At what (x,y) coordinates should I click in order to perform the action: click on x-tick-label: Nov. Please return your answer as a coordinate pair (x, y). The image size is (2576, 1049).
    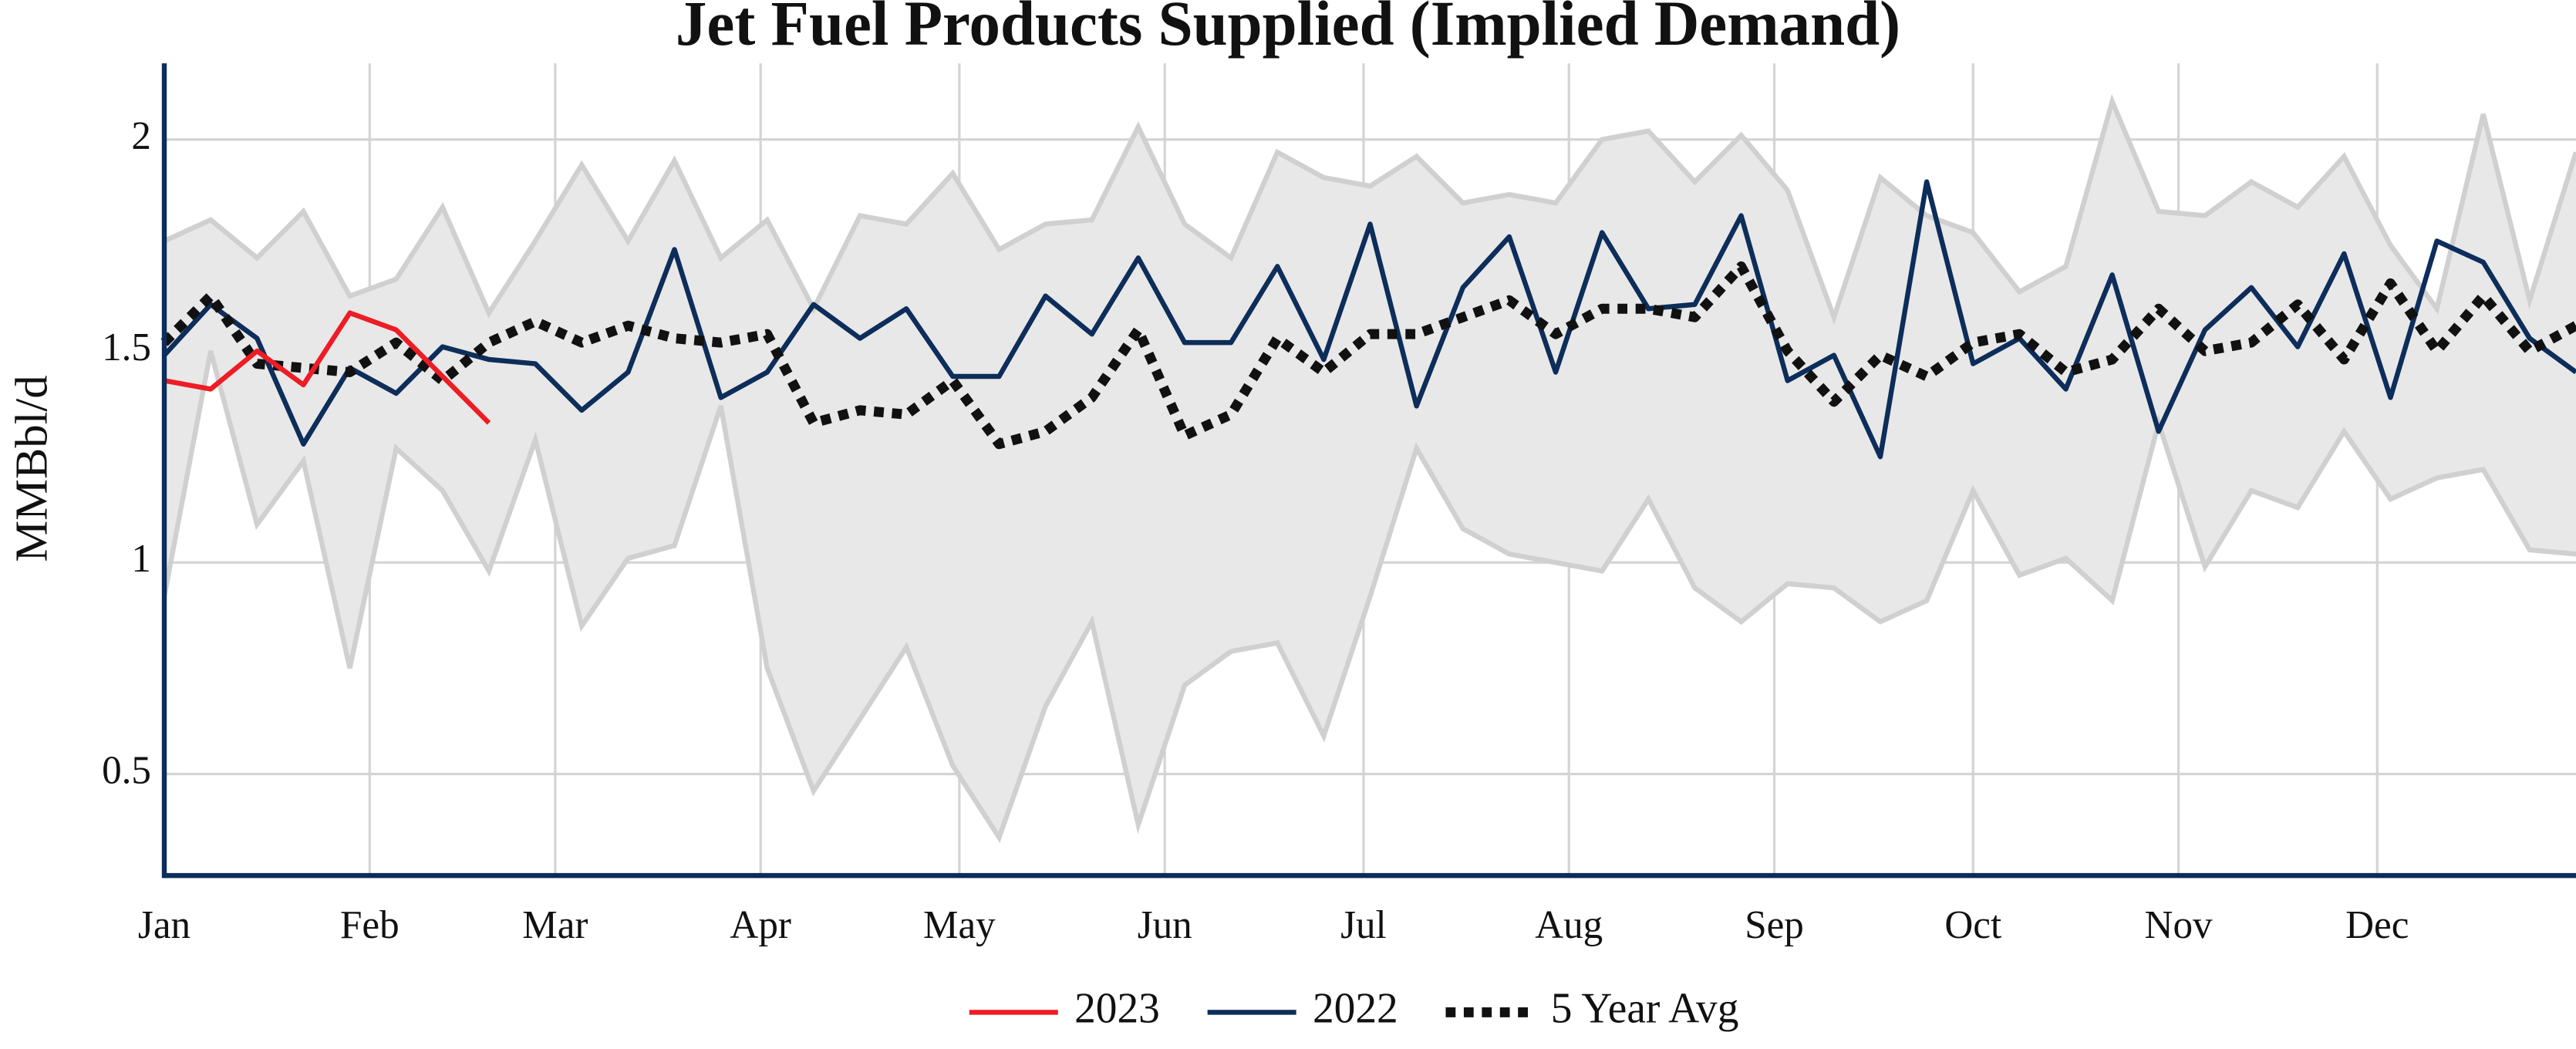
    Looking at the image, I should click on (2179, 925).